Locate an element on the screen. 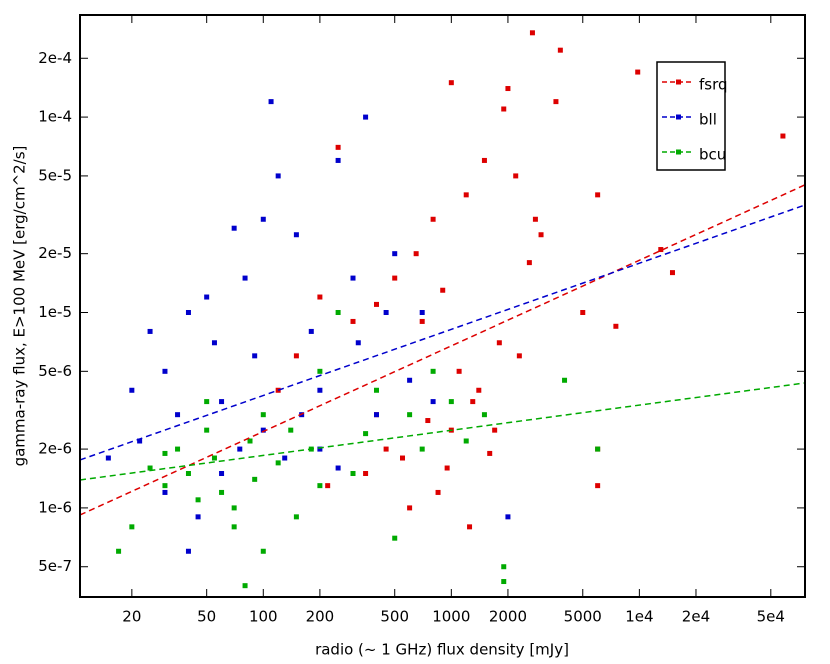 This screenshot has height=664, width=830. y-tick-label: 1e-4 is located at coordinates (55, 117).